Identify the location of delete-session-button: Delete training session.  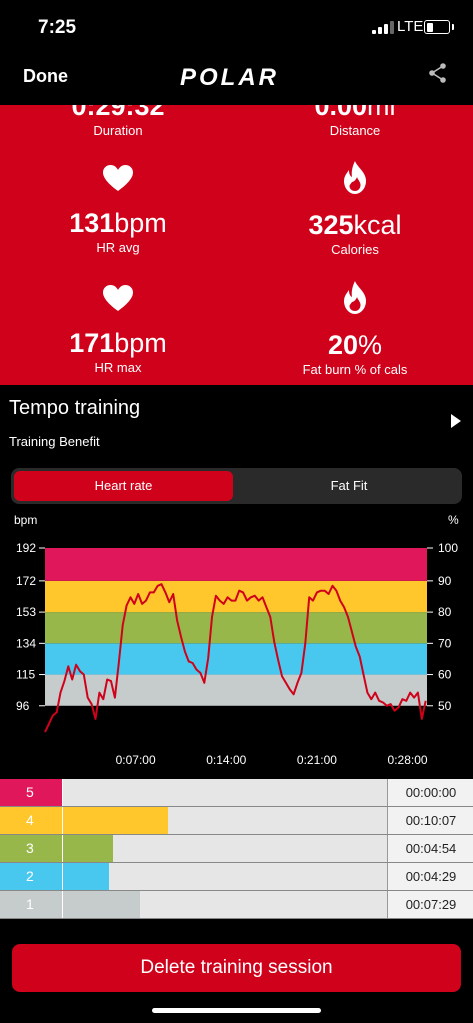
(236, 968).